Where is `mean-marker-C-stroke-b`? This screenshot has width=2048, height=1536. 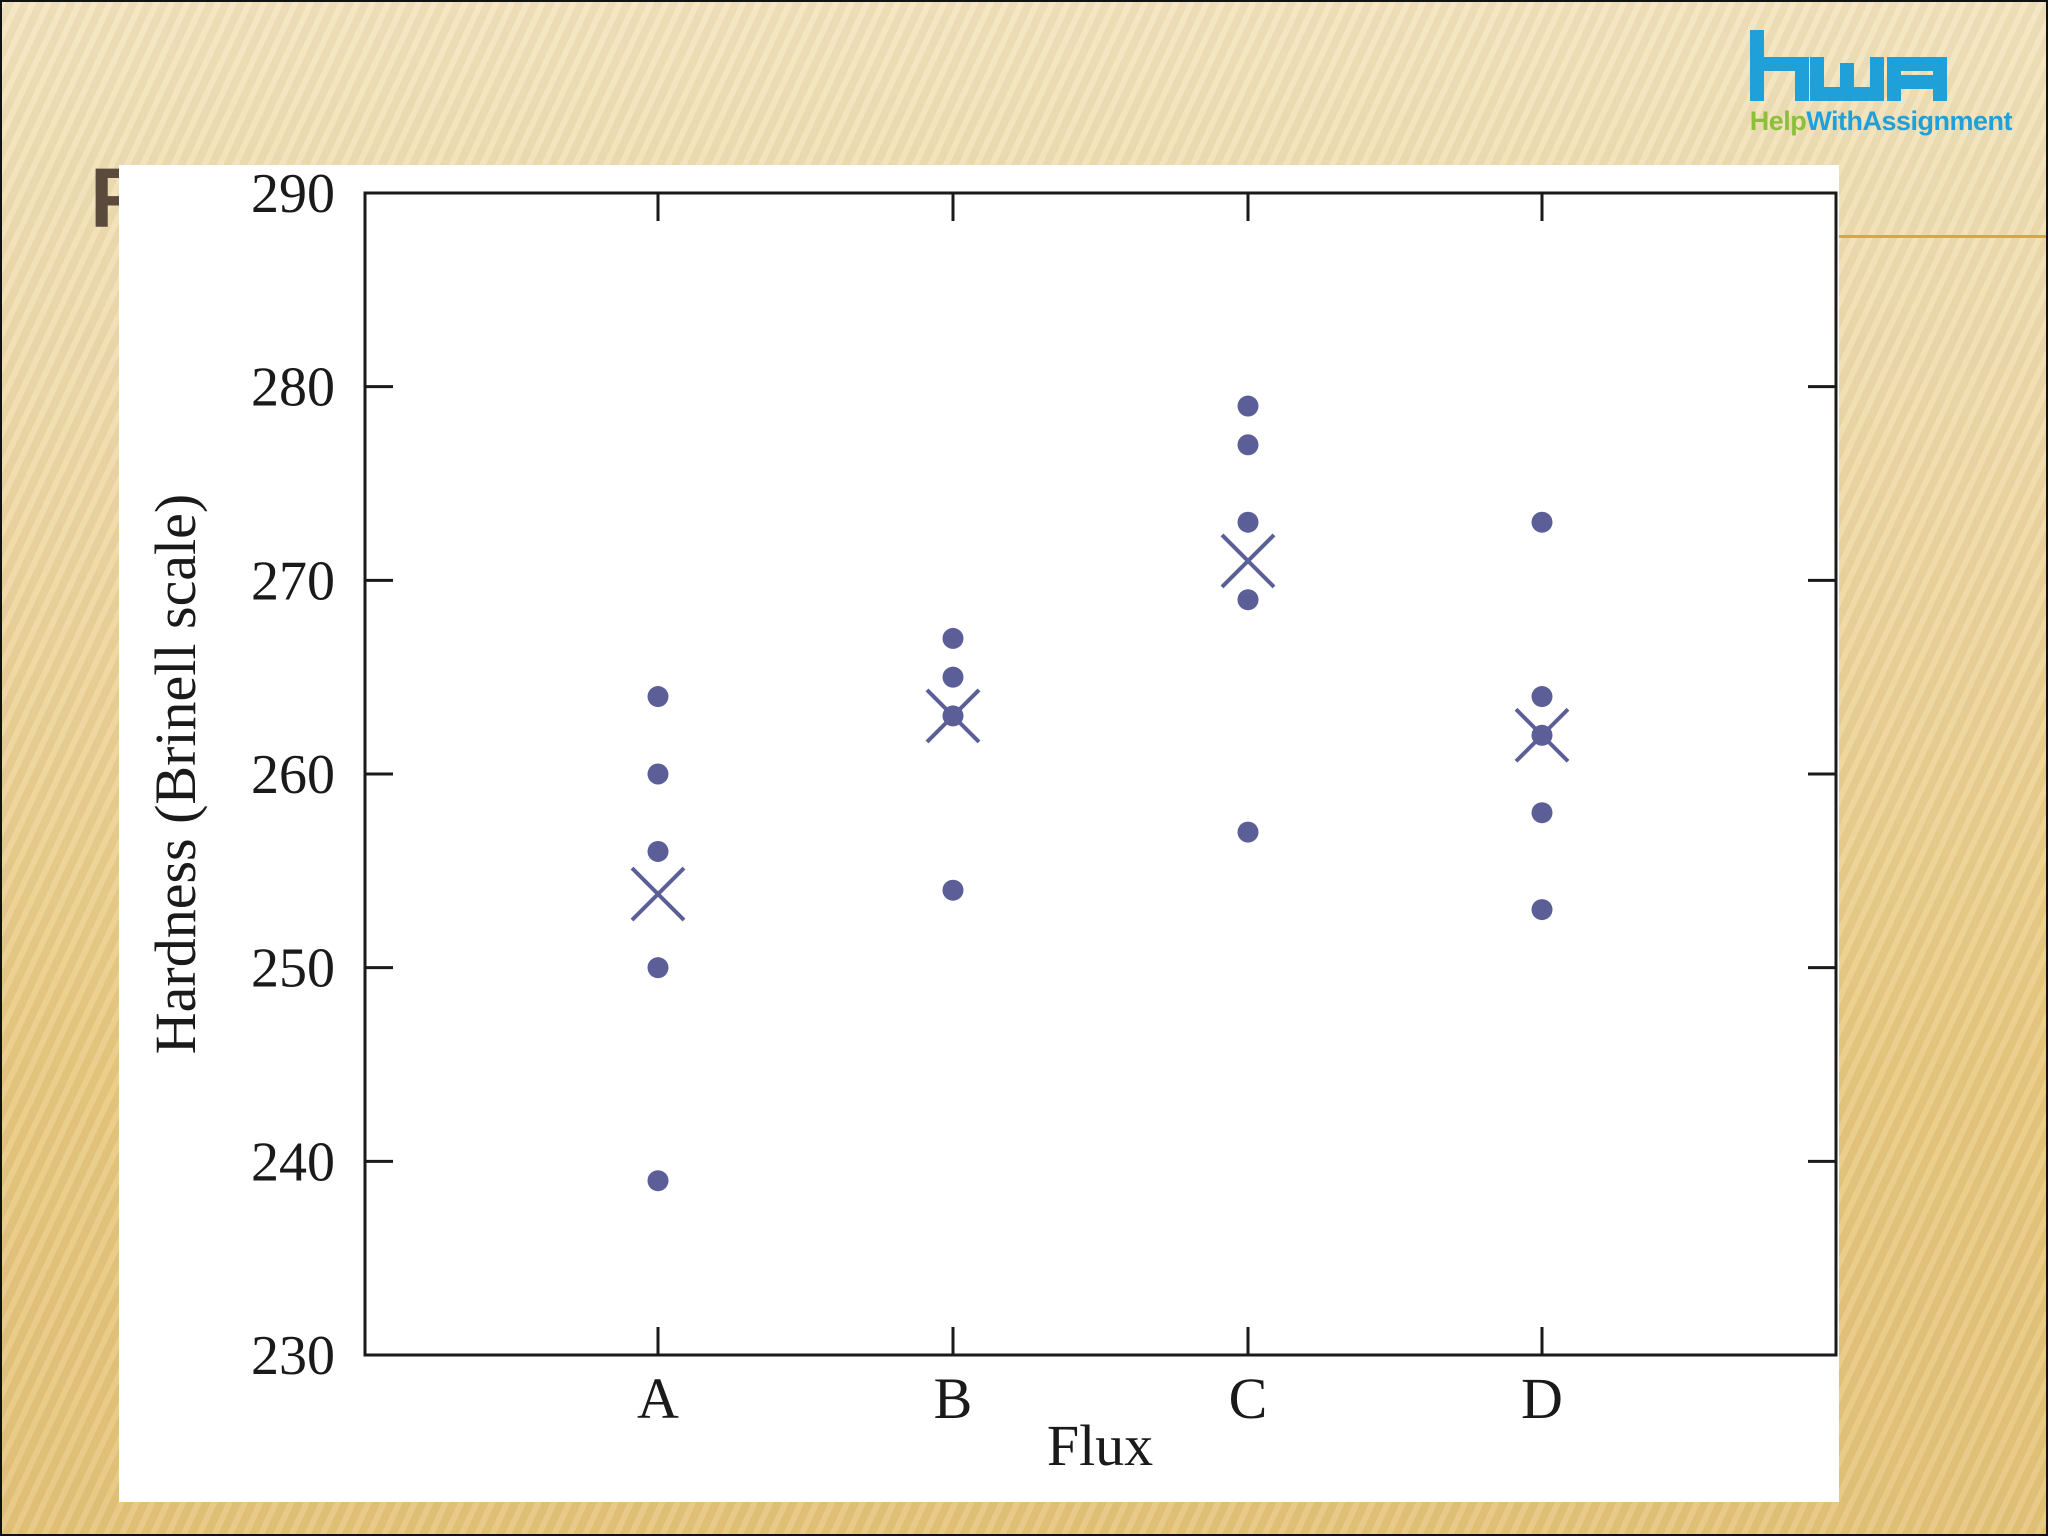 mean-marker-C-stroke-b is located at coordinates (1248, 561).